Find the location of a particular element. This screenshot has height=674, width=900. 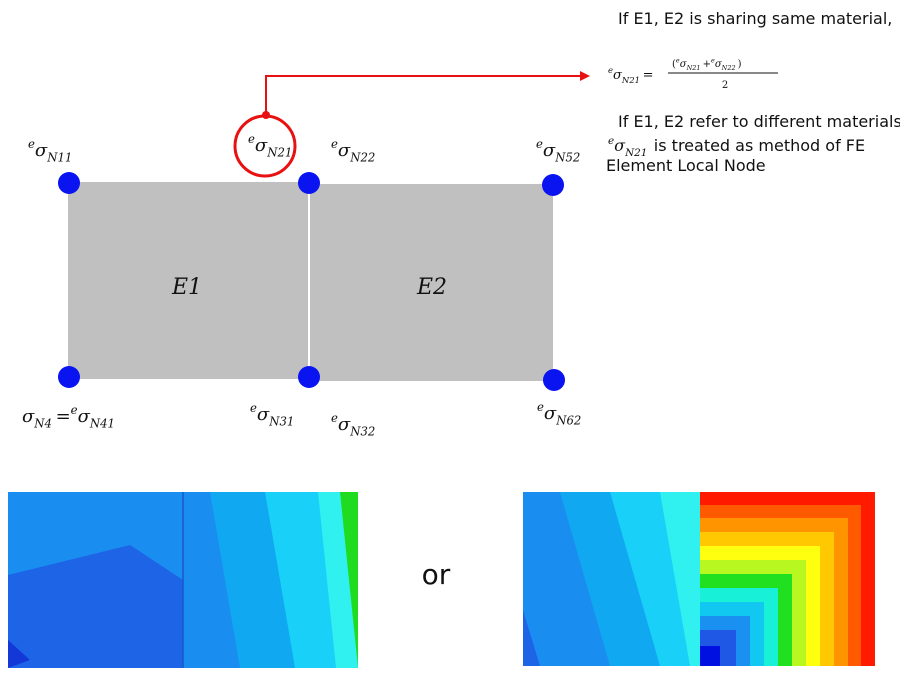

element-e2 is located at coordinates (431, 282).